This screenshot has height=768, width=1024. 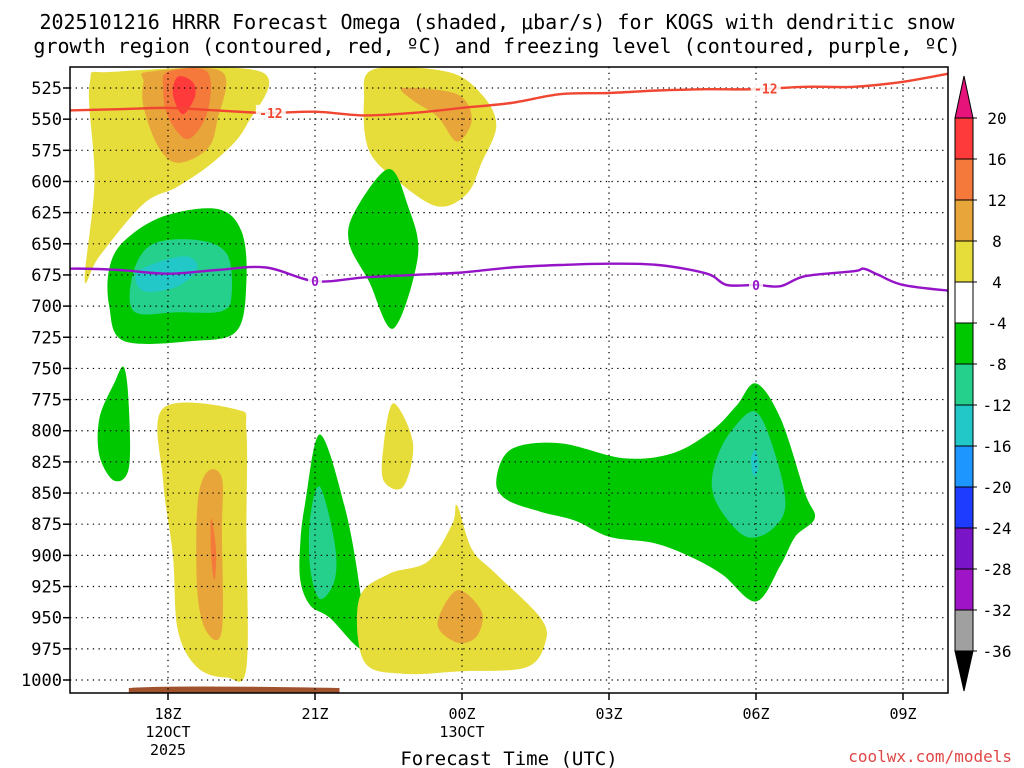 What do you see at coordinates (46, 556) in the screenshot?
I see `y-tick-label-900: 900` at bounding box center [46, 556].